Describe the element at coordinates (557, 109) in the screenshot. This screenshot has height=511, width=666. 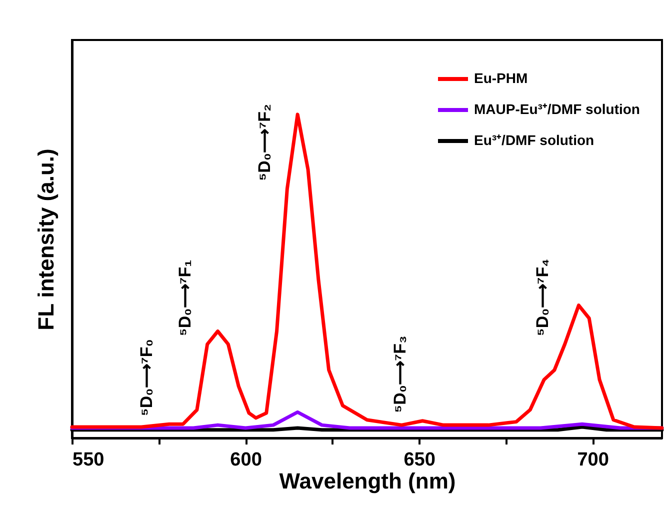
I see `legend-label: MAUP-Eu³⁺/DMF solution` at that location.